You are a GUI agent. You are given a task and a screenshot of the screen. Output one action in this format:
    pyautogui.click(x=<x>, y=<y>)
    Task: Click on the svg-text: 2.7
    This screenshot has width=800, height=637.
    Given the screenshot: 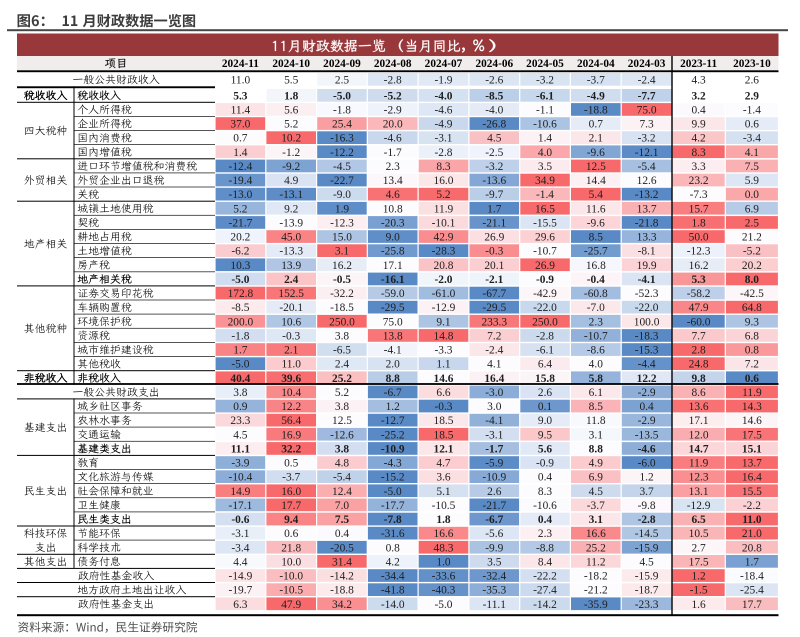 What is the action you would take?
    pyautogui.click(x=698, y=548)
    